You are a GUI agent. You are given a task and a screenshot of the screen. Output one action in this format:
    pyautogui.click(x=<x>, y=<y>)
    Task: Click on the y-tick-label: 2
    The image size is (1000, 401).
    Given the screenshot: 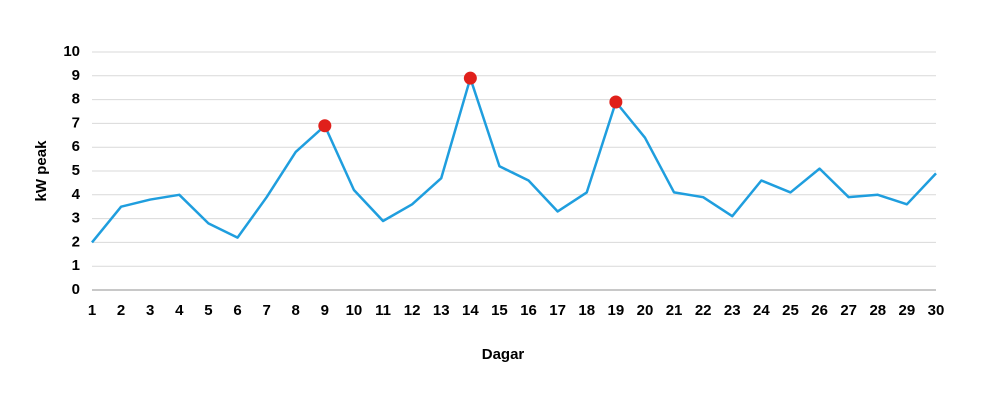 What is the action you would take?
    pyautogui.click(x=76, y=241)
    